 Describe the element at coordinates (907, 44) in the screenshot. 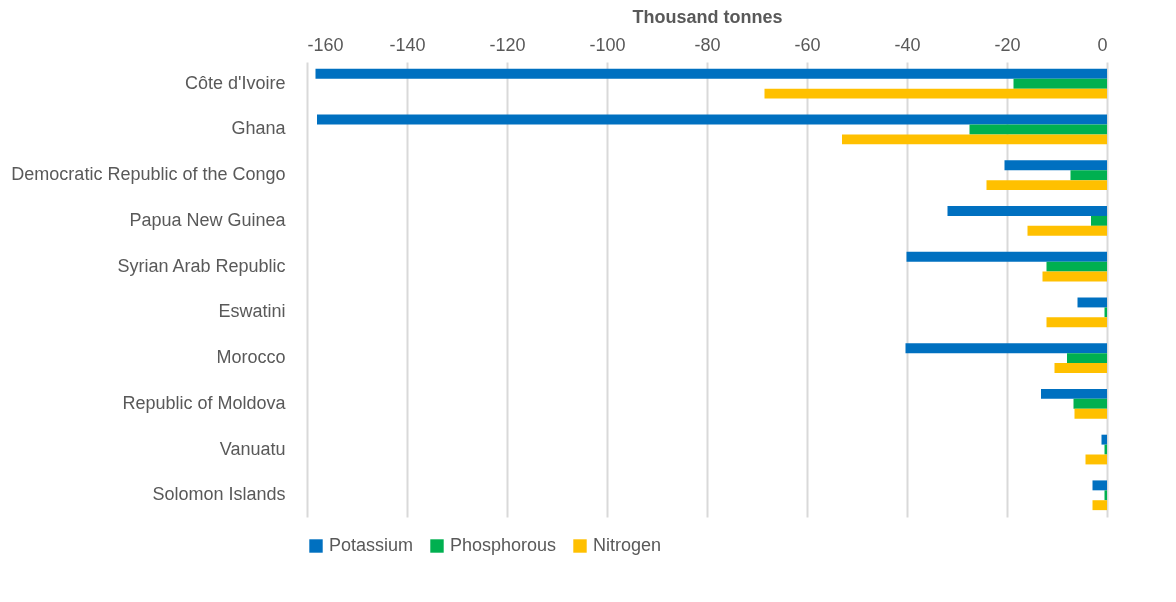

I see `x-tick-label: -40` at that location.